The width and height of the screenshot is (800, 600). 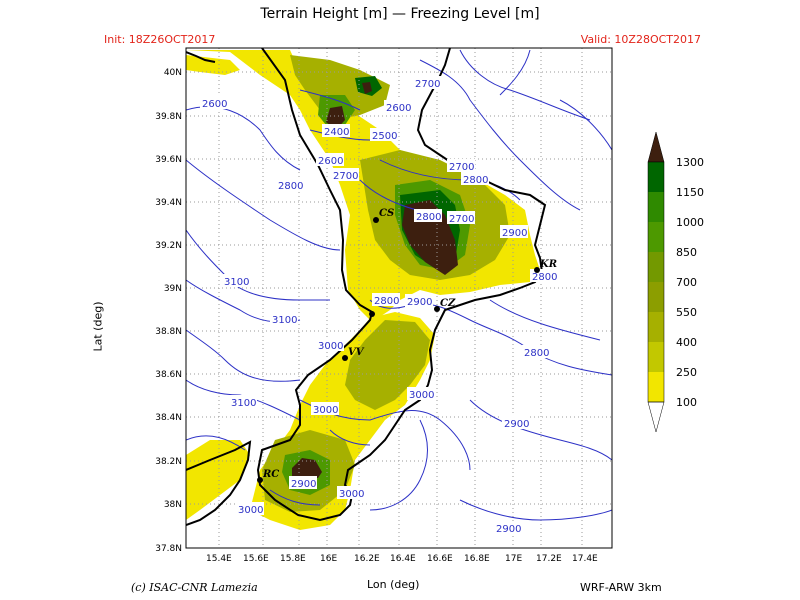 I want to click on model-label: WRF-ARW 3km, so click(x=621, y=587).